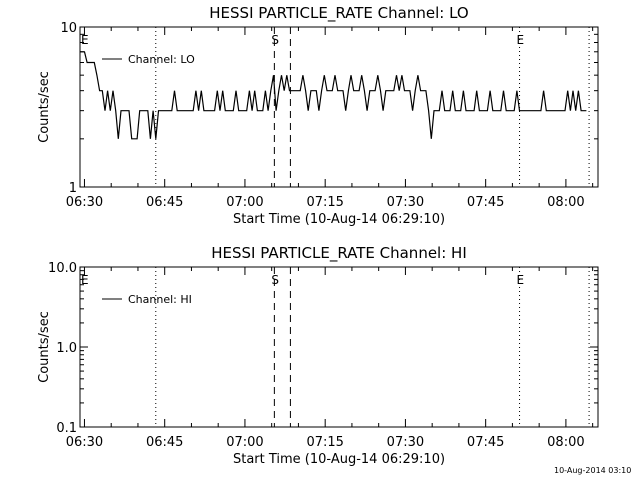 The width and height of the screenshot is (640, 480). Describe the element at coordinates (68, 28) in the screenshot. I see `y-tick-label: 10` at that location.